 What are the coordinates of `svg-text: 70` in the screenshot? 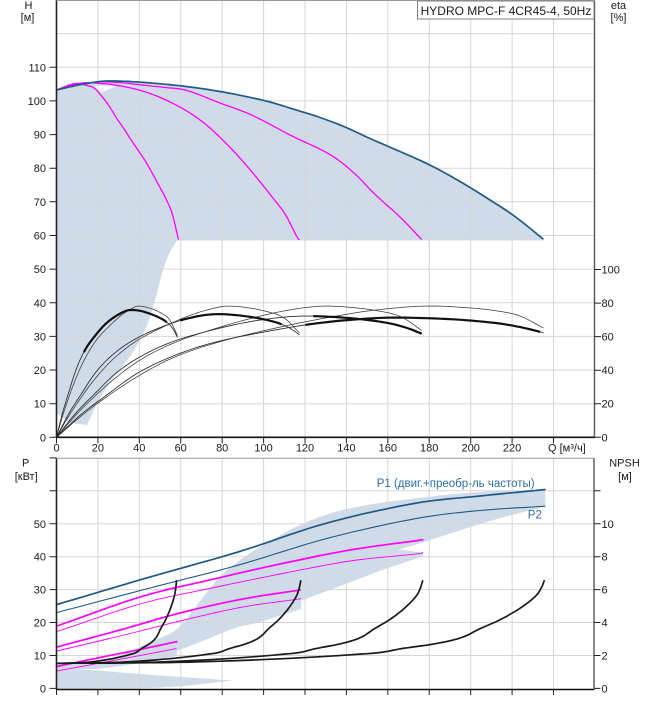 It's located at (40, 203).